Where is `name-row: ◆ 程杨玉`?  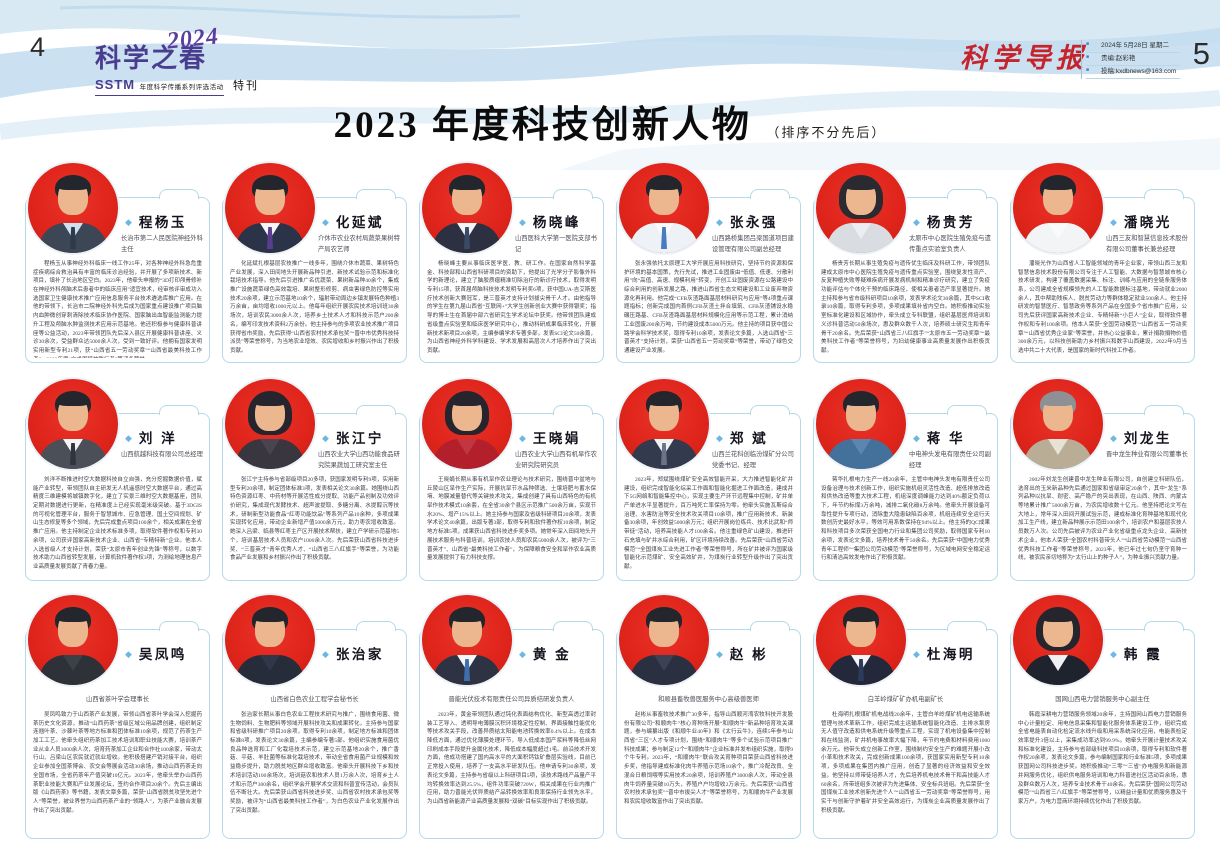
name-row: ◆ 程杨玉 is located at coordinates (156, 221).